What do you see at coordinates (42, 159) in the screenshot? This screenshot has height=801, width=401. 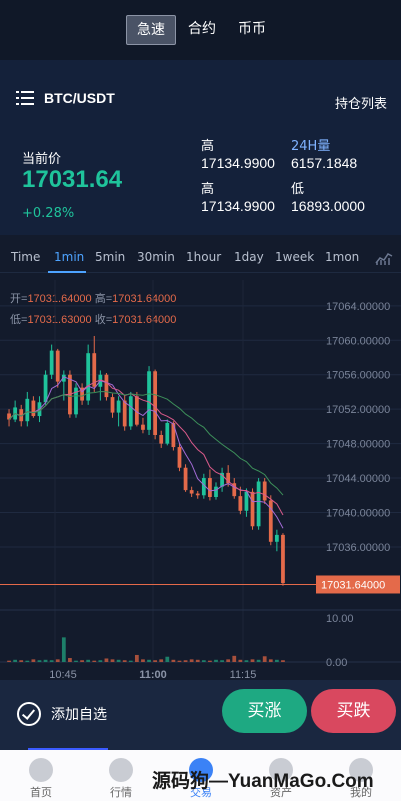 I see `price-label: 当前价` at bounding box center [42, 159].